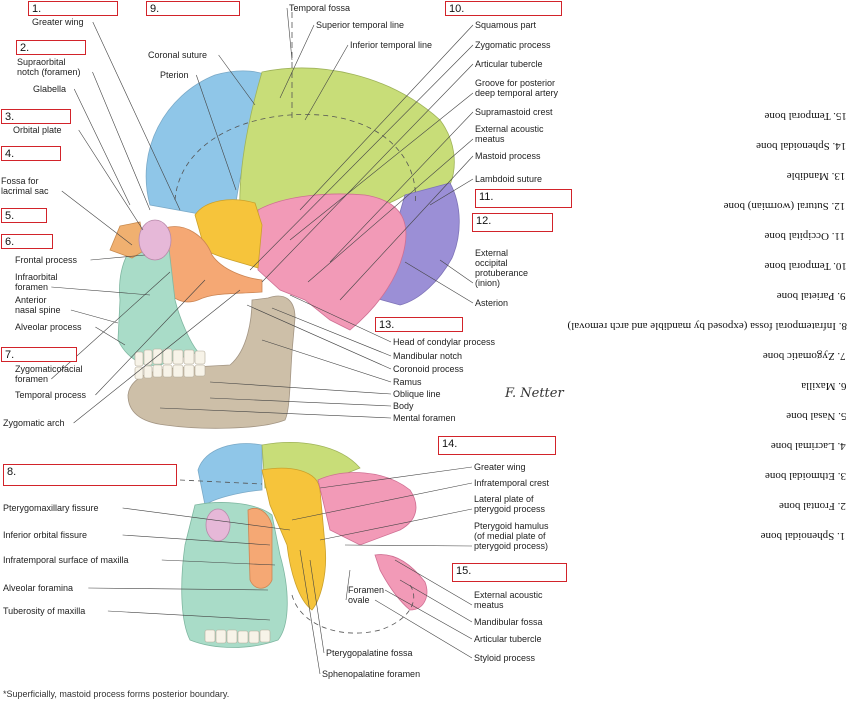 This screenshot has width=867, height=703. What do you see at coordinates (369, 653) in the screenshot?
I see `label-pterygopalatine-fossa: Pterygopalatine fossa` at bounding box center [369, 653].